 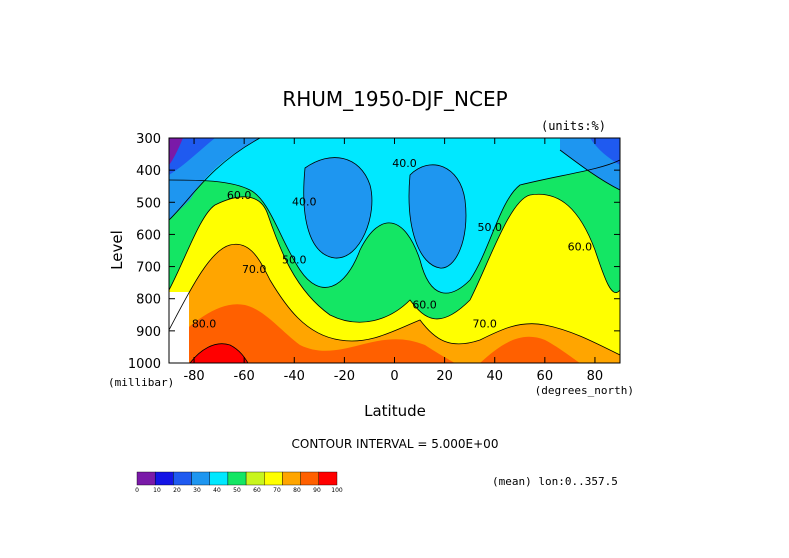 I want to click on x-tick-label: -20, so click(x=344, y=376).